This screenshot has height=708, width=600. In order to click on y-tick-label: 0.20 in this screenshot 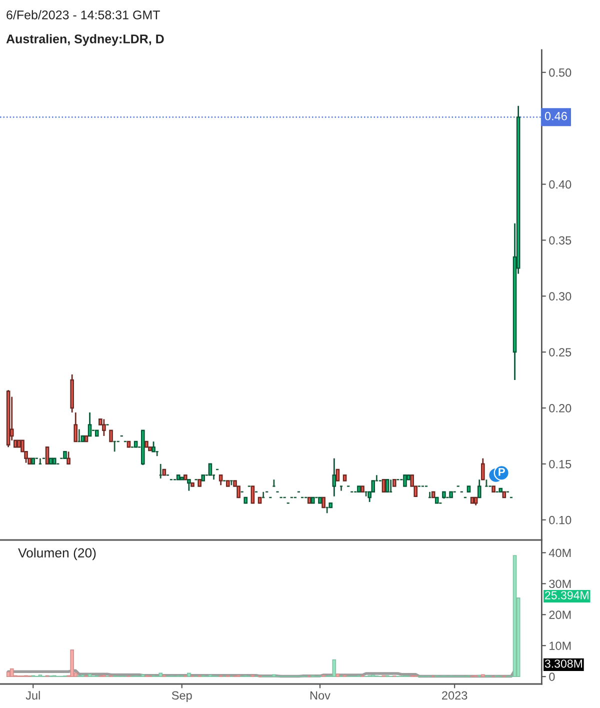, I will do `click(560, 408)`.